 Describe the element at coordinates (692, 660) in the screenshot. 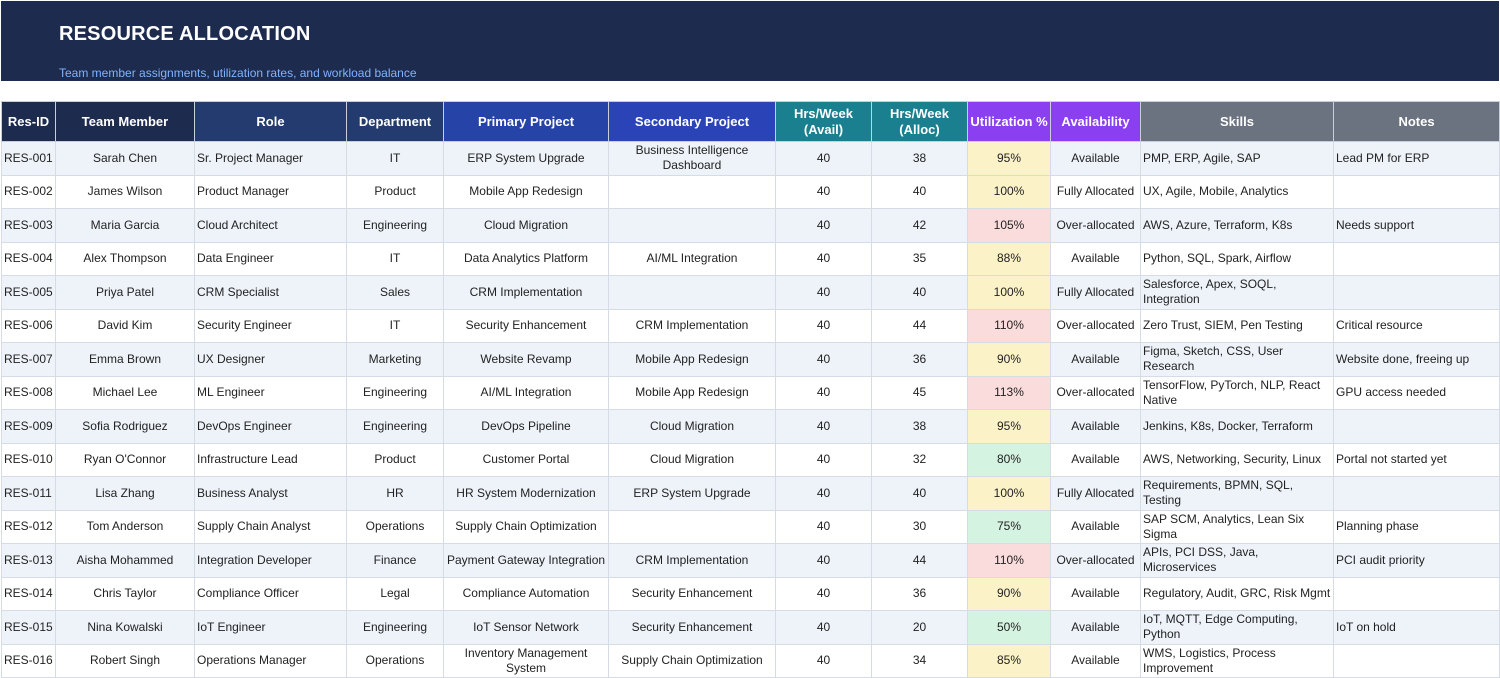

I see `cell-secondary-project: Supply Chain Optimization` at that location.